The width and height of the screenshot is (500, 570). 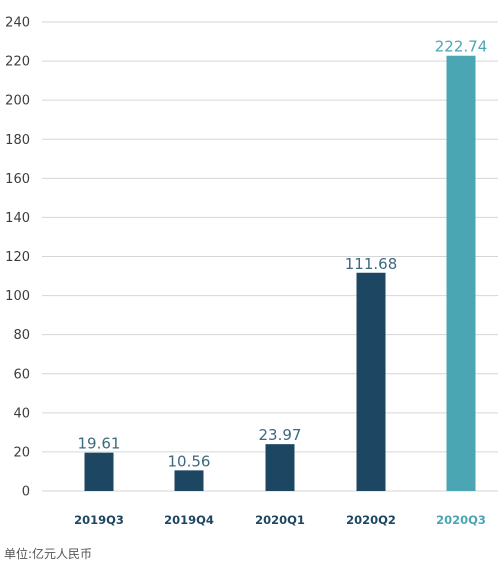 I want to click on x-tick-label: 2019Q4, so click(x=189, y=520).